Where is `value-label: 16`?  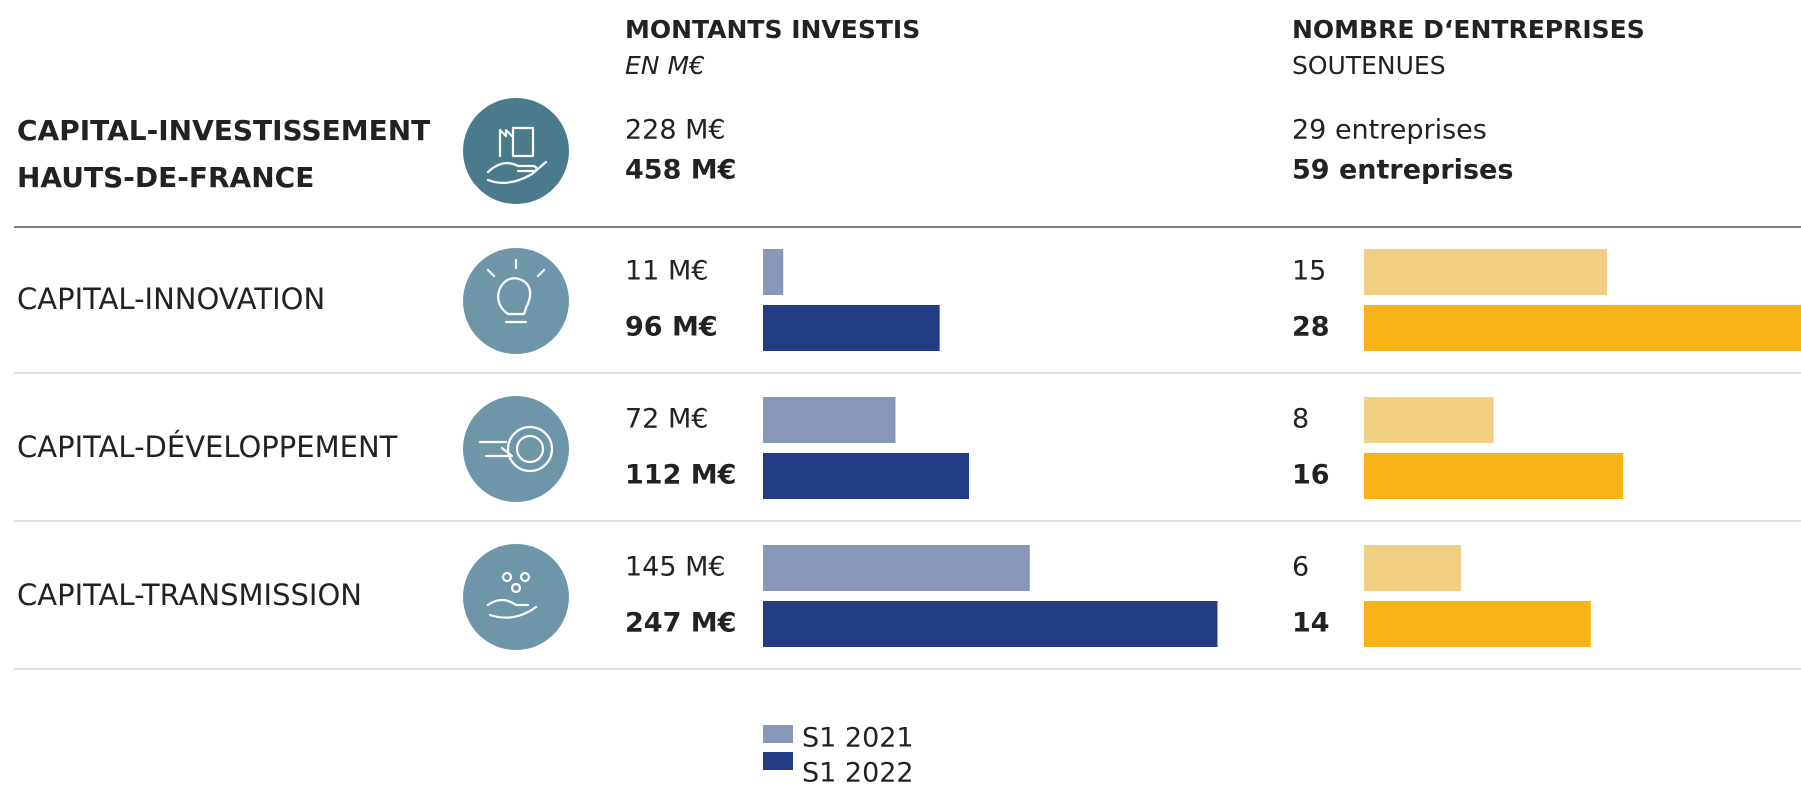
value-label: 16 is located at coordinates (1311, 475).